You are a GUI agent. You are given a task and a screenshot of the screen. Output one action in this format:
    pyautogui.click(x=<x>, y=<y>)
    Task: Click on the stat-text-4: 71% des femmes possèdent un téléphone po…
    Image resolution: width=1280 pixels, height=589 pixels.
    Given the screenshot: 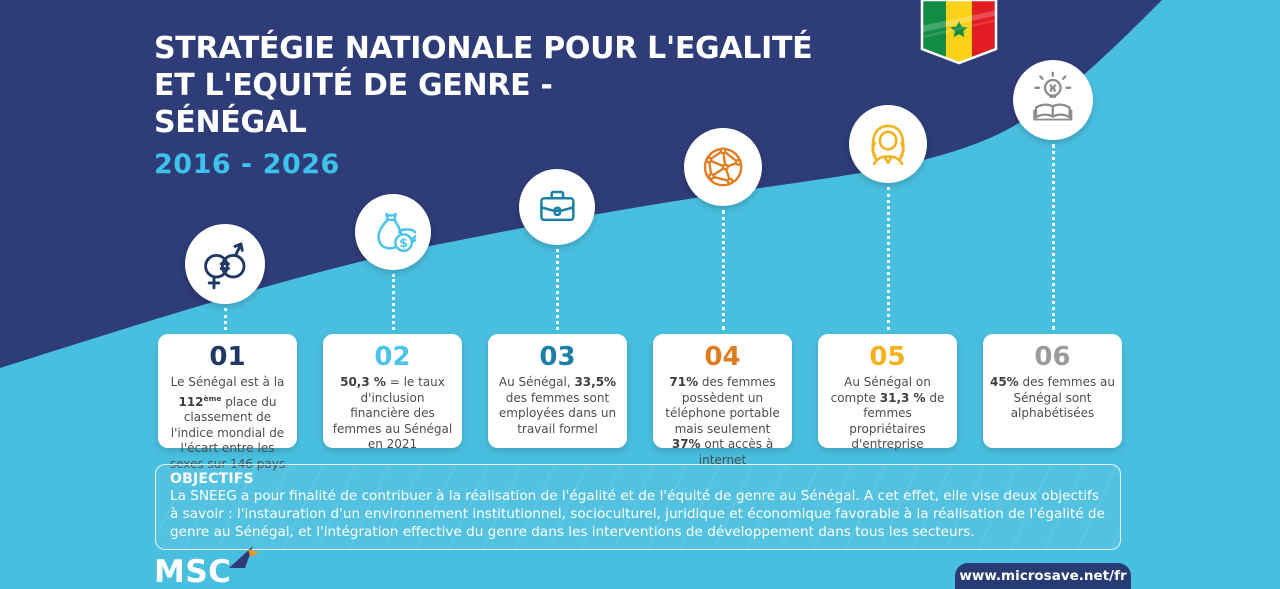 What is the action you would take?
    pyautogui.click(x=722, y=421)
    